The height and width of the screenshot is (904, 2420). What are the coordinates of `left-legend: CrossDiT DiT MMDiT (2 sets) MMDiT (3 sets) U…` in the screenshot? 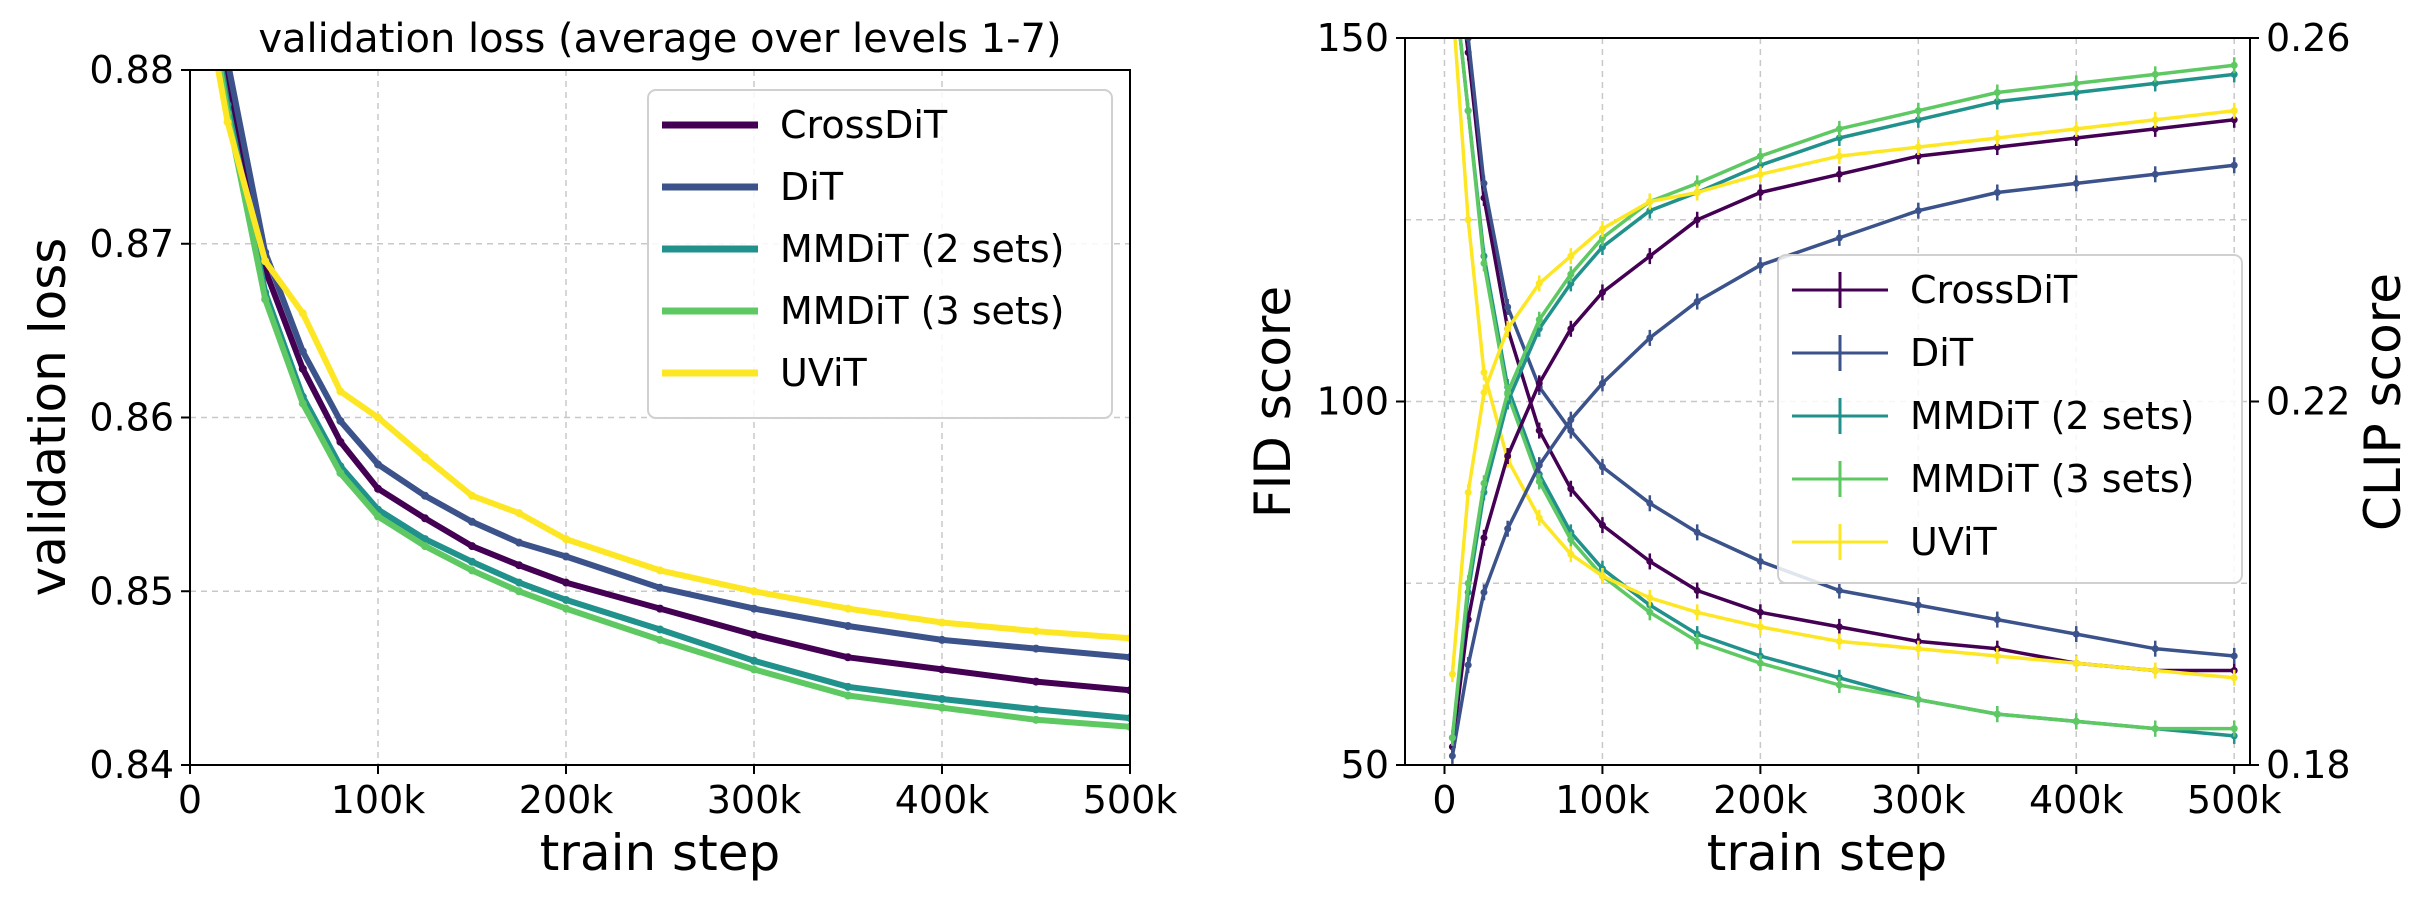 It's located at (880, 254).